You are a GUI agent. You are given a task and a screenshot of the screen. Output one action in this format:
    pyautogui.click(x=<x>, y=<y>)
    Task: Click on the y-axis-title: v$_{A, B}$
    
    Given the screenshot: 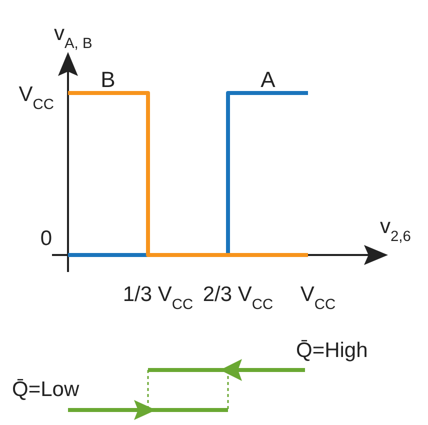 What is the action you would take?
    pyautogui.click(x=73, y=37)
    